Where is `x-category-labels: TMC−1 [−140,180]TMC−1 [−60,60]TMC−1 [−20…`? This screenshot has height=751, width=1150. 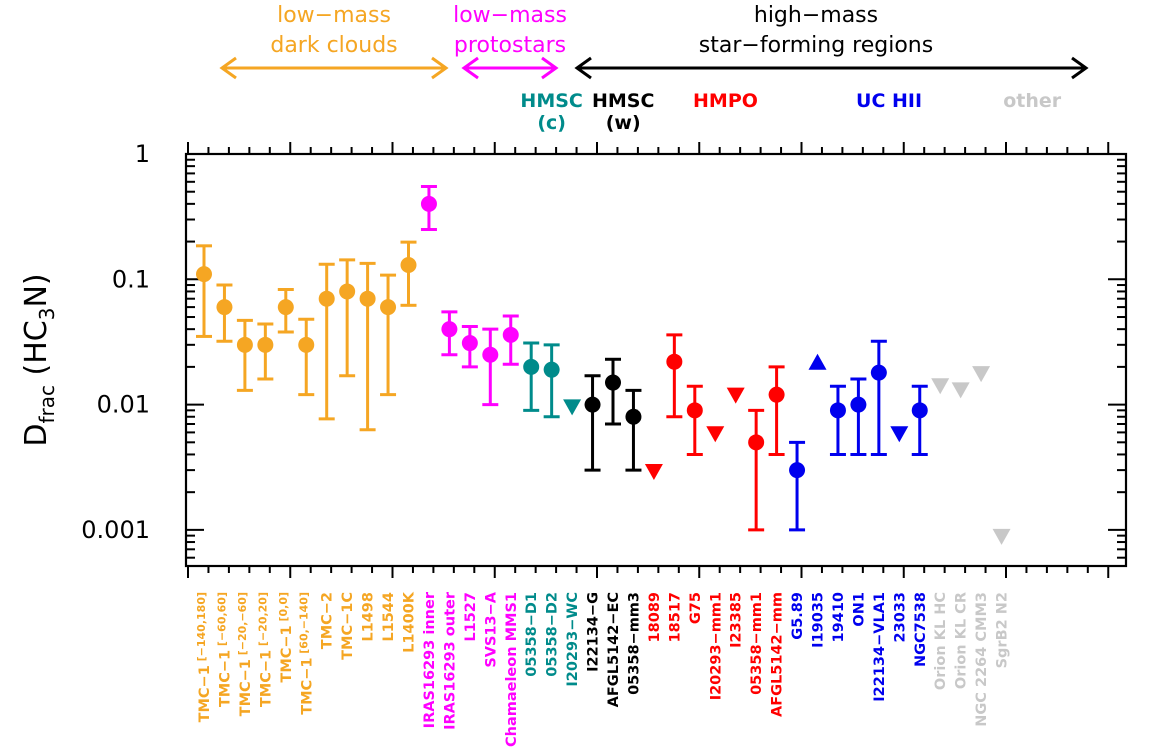
x-category-labels: TMC−1 [−140,180]TMC−1 [−60,60]TMC−1 [−20… is located at coordinates (603, 669).